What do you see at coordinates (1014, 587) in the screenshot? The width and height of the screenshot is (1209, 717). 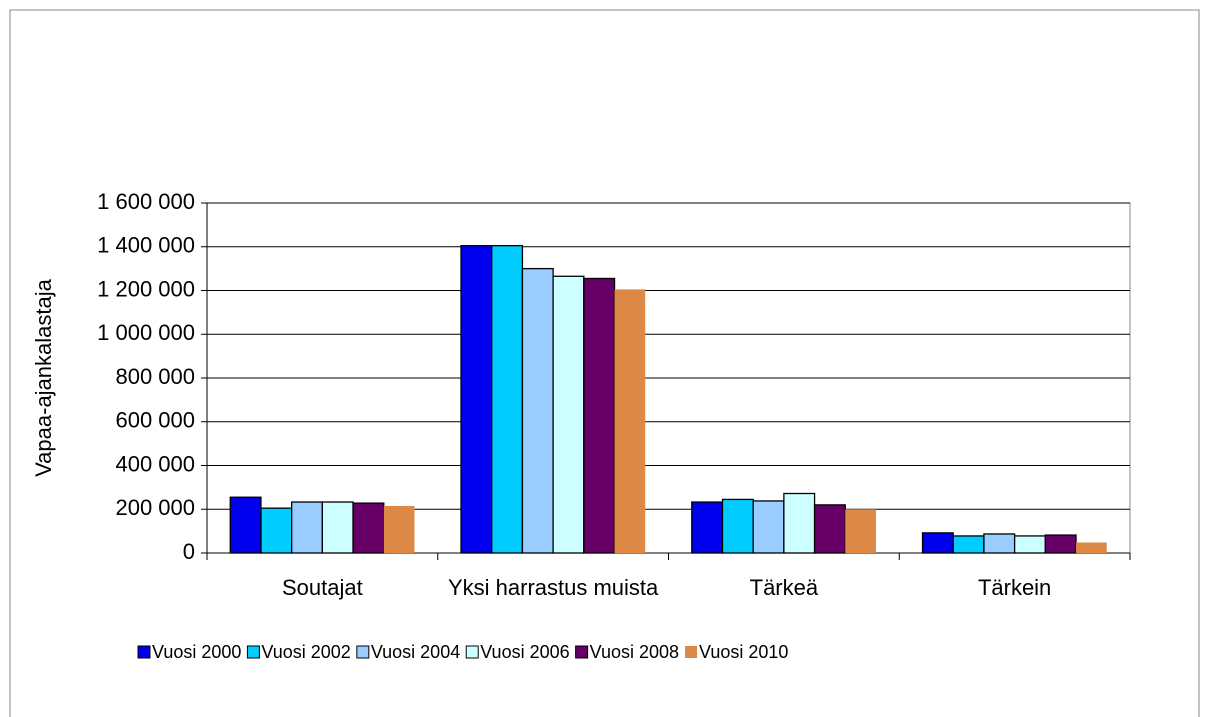 I see `x-tick-label: Tärkein` at bounding box center [1014, 587].